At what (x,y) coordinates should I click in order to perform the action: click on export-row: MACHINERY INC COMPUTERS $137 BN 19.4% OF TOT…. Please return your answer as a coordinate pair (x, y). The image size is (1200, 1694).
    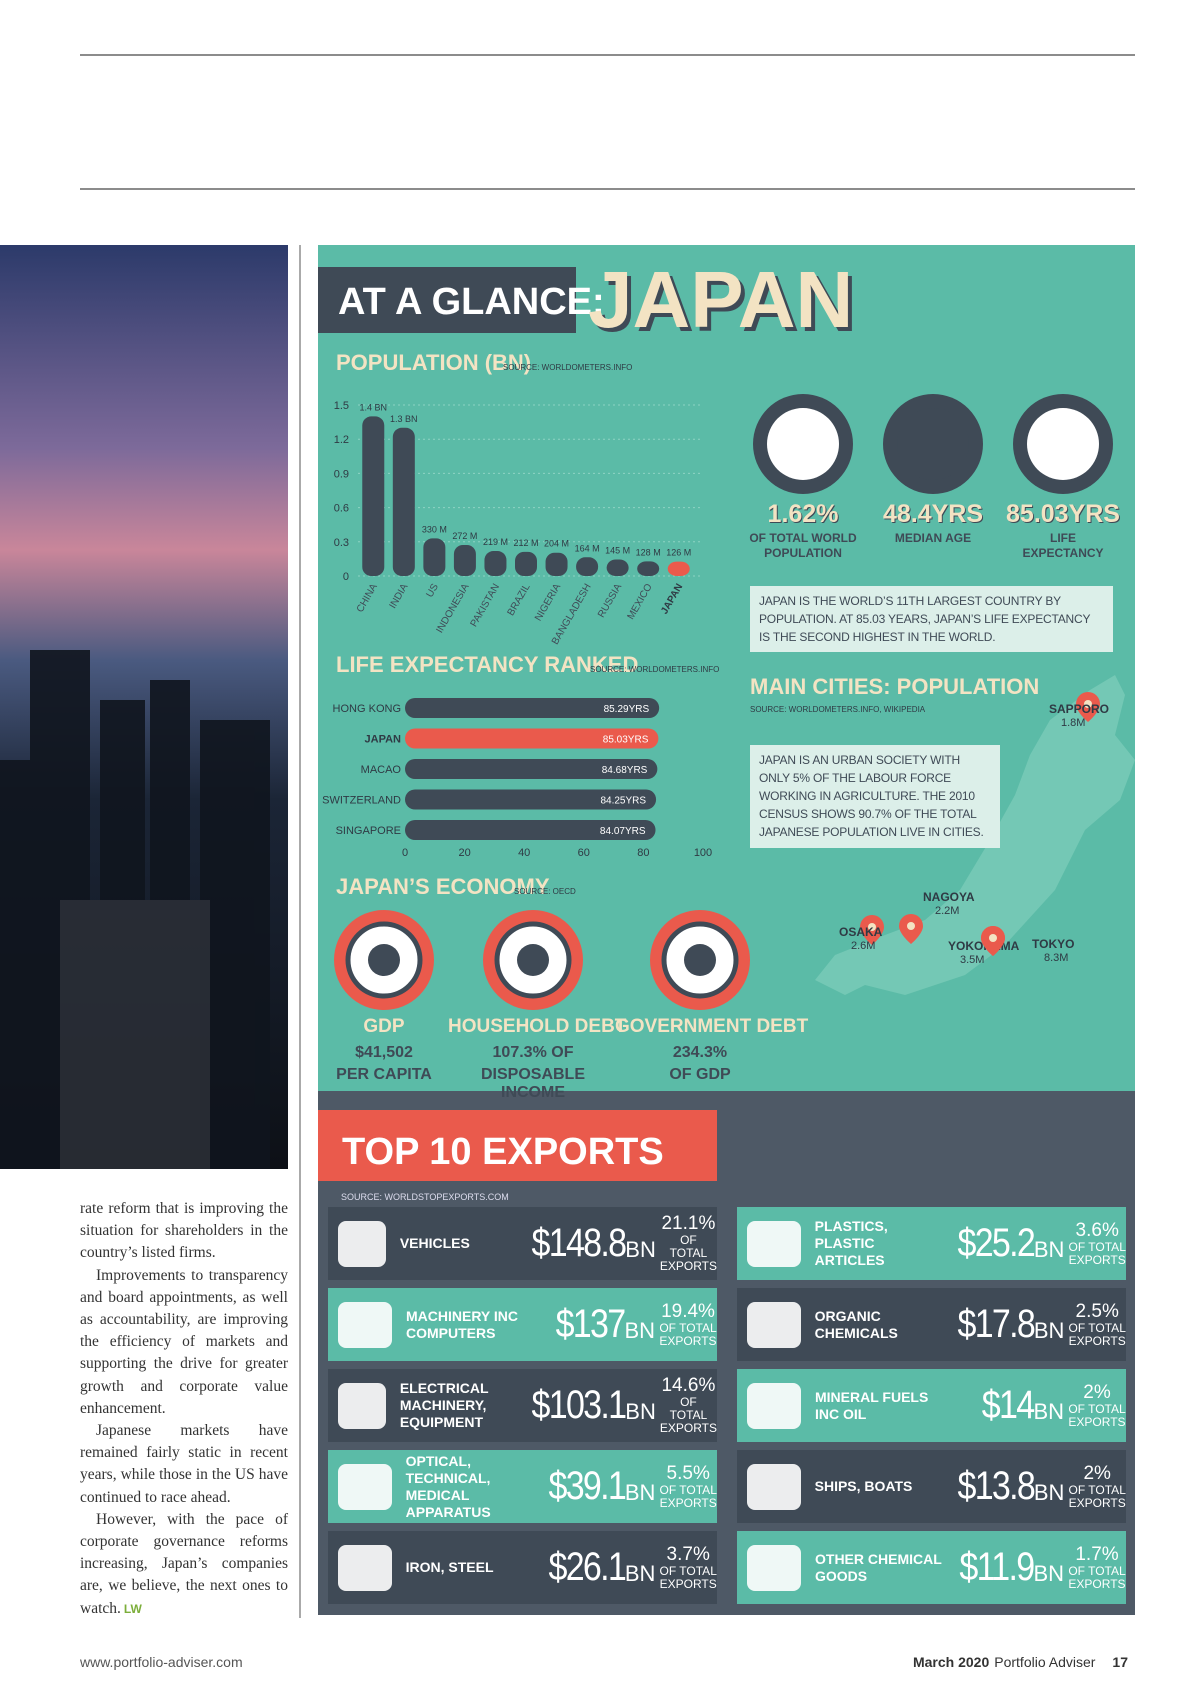
    Looking at the image, I should click on (522, 1324).